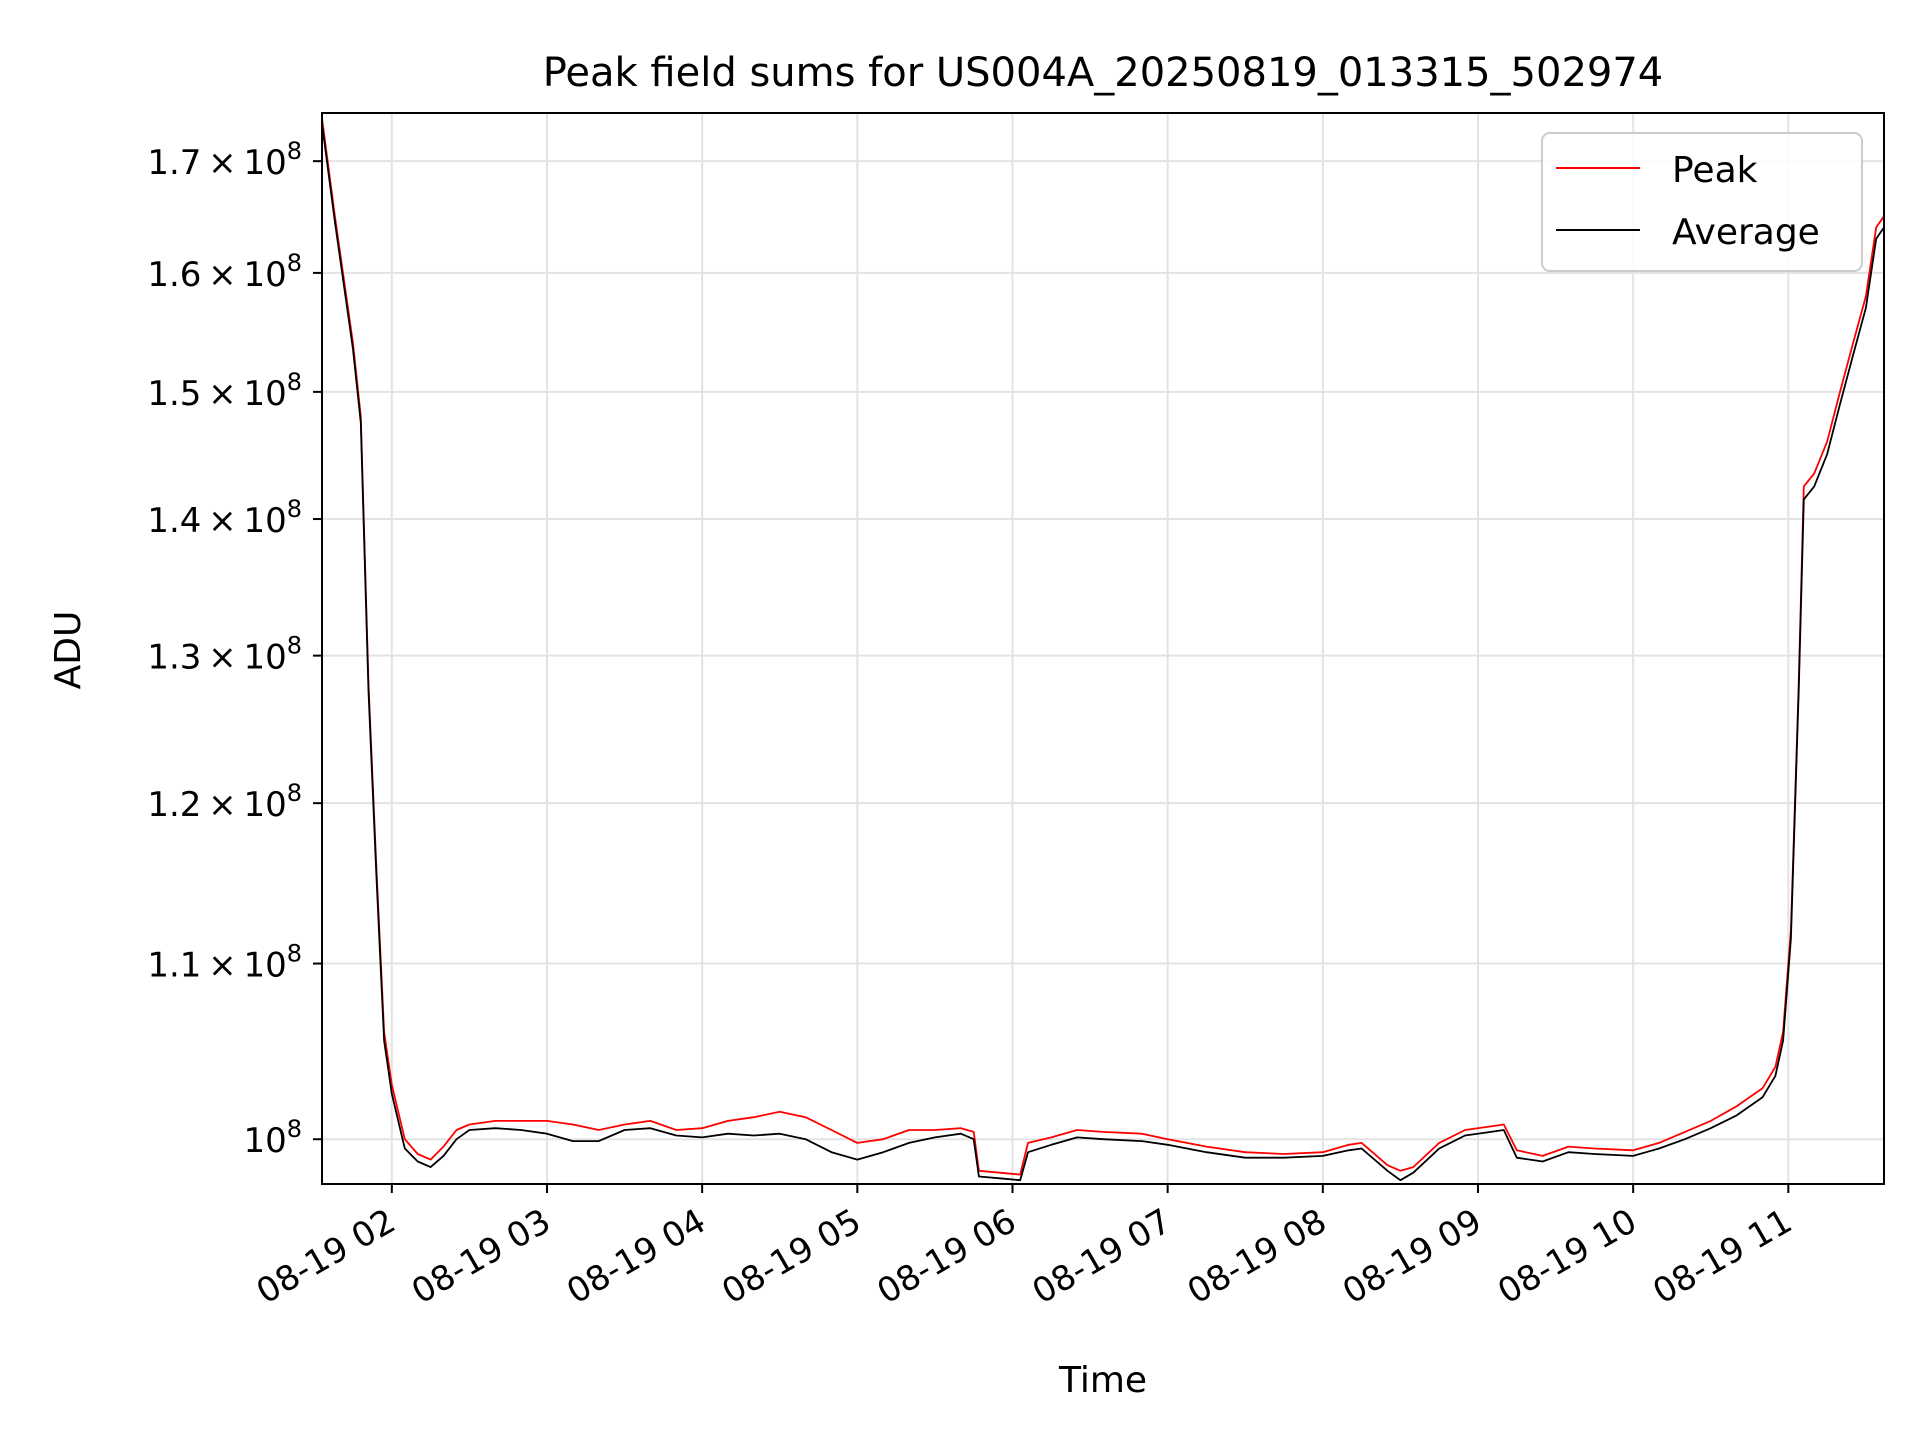 This screenshot has width=1920, height=1440. What do you see at coordinates (216, 966) in the screenshot?
I see `y-tick-label-base: 1.1 × 10` at bounding box center [216, 966].